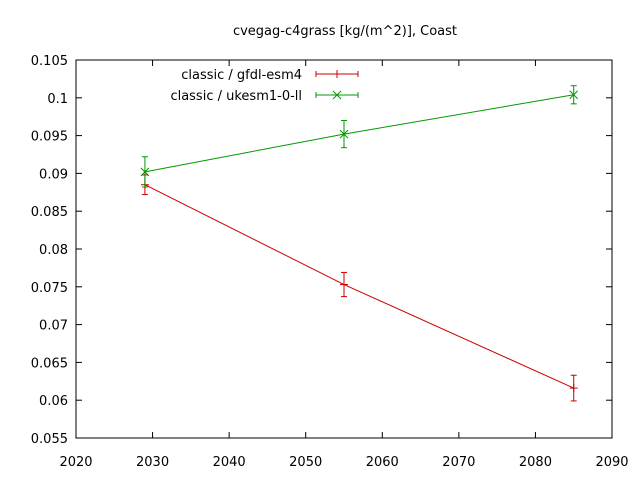  I want to click on y-tick-label-9: 0.1, so click(57, 99).